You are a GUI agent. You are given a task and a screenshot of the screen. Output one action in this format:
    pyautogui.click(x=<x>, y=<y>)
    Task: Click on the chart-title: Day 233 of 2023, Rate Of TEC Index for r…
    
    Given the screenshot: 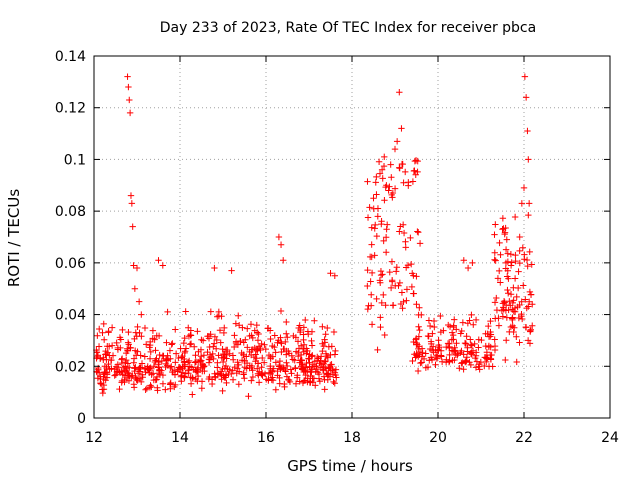 What is the action you would take?
    pyautogui.click(x=348, y=28)
    